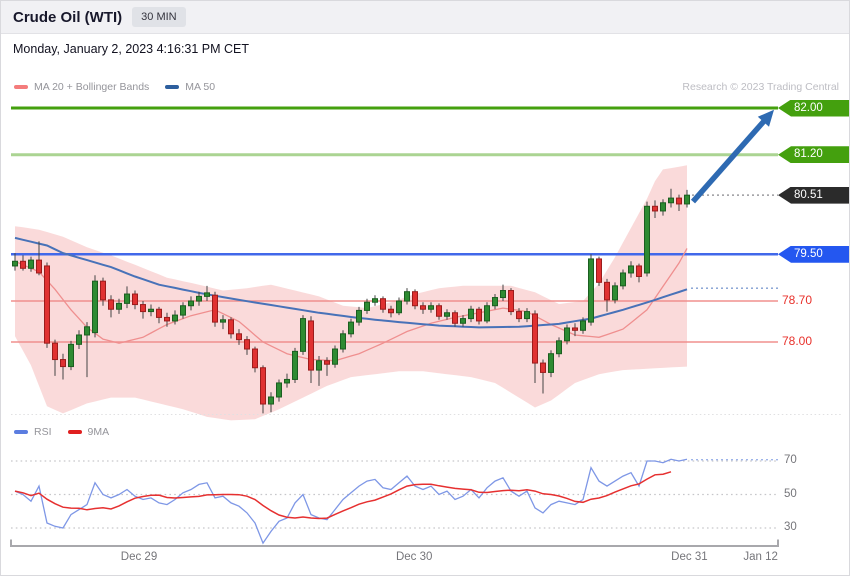 Image resolution: width=850 pixels, height=576 pixels. Describe the element at coordinates (394, 543) in the screenshot. I see `x-axis-line` at that location.